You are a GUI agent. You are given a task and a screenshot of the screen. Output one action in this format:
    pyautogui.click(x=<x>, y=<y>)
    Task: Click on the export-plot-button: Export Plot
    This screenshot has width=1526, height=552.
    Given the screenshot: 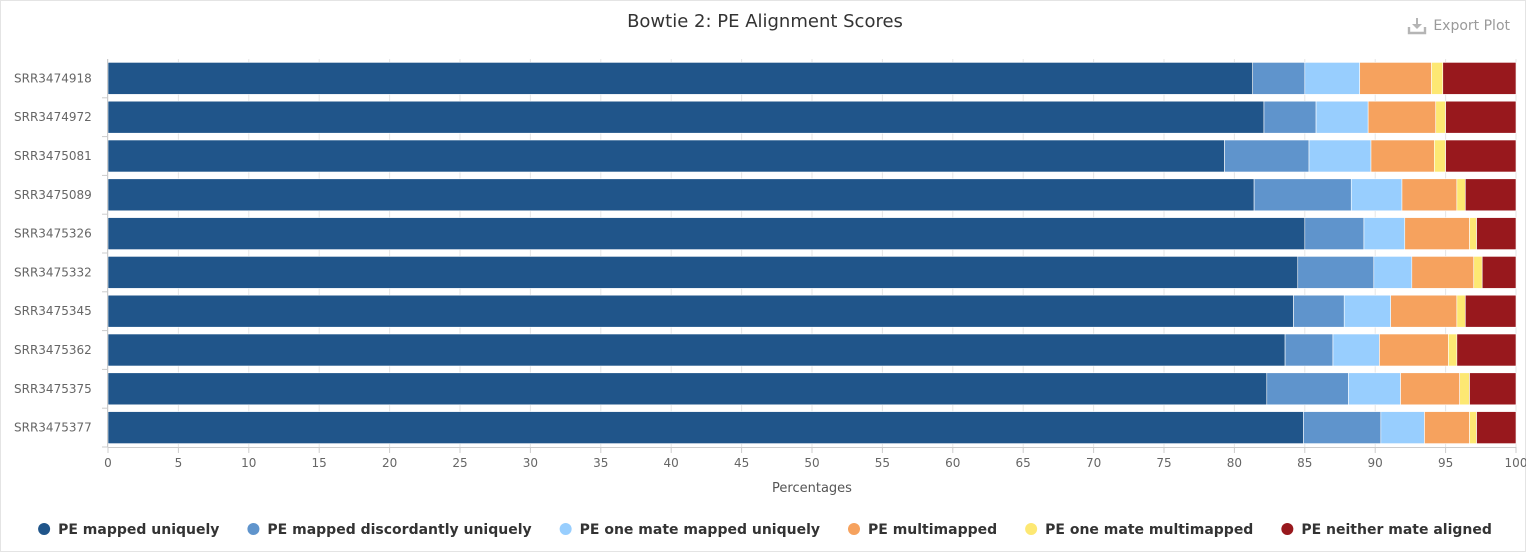 What is the action you would take?
    pyautogui.click(x=1458, y=26)
    